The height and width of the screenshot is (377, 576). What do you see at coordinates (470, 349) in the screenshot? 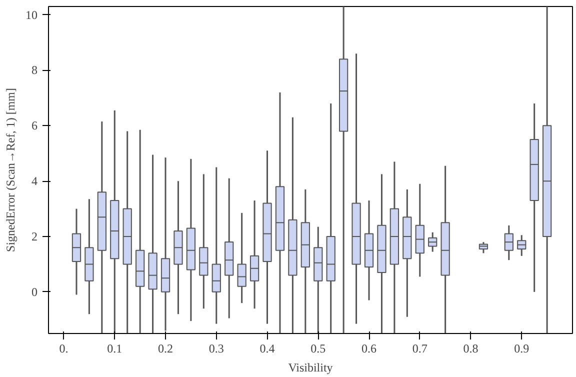
I see `x-tick-label: 0.8` at bounding box center [470, 349].